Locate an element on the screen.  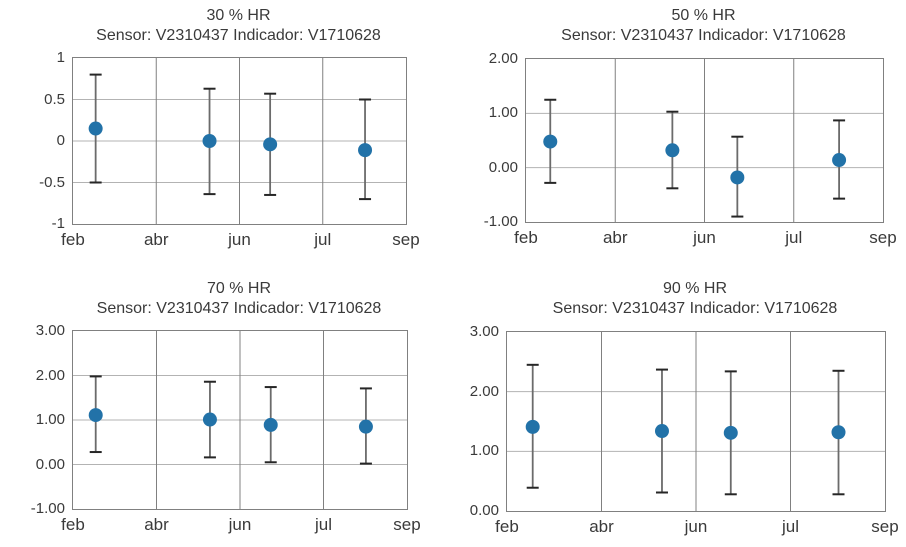
chart-title: 70 % HR is located at coordinates (239, 288).